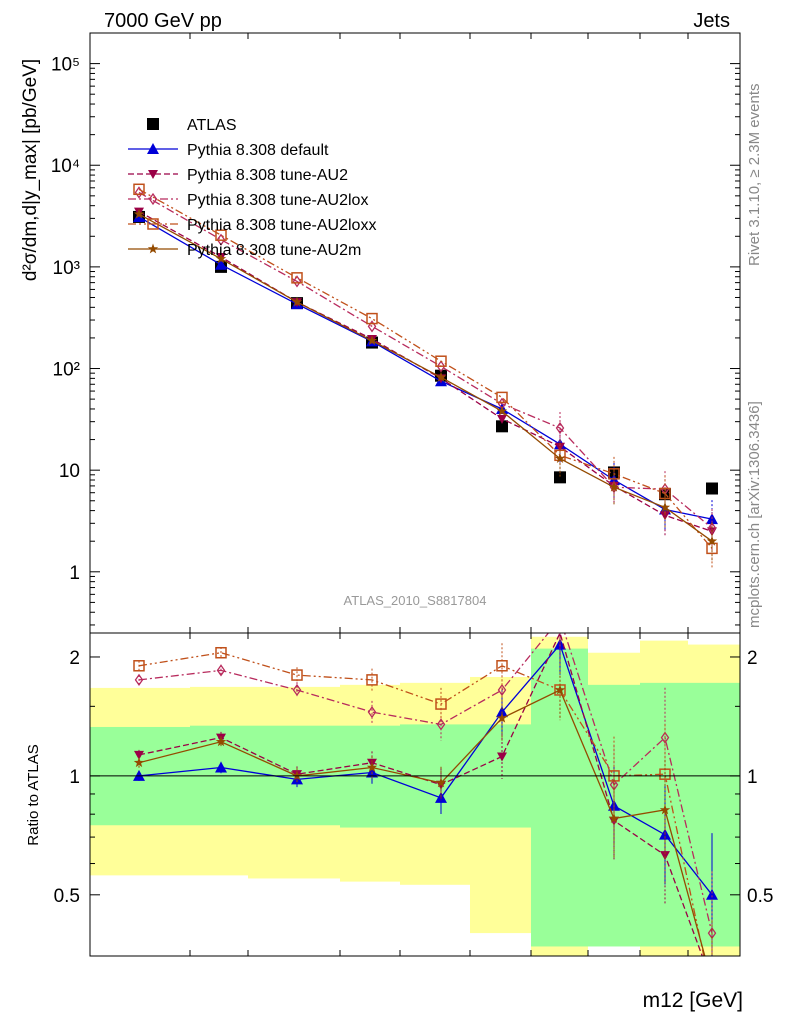  What do you see at coordinates (33, 794) in the screenshot?
I see `ratio-axis-label: Ratio to ATLAS` at bounding box center [33, 794].